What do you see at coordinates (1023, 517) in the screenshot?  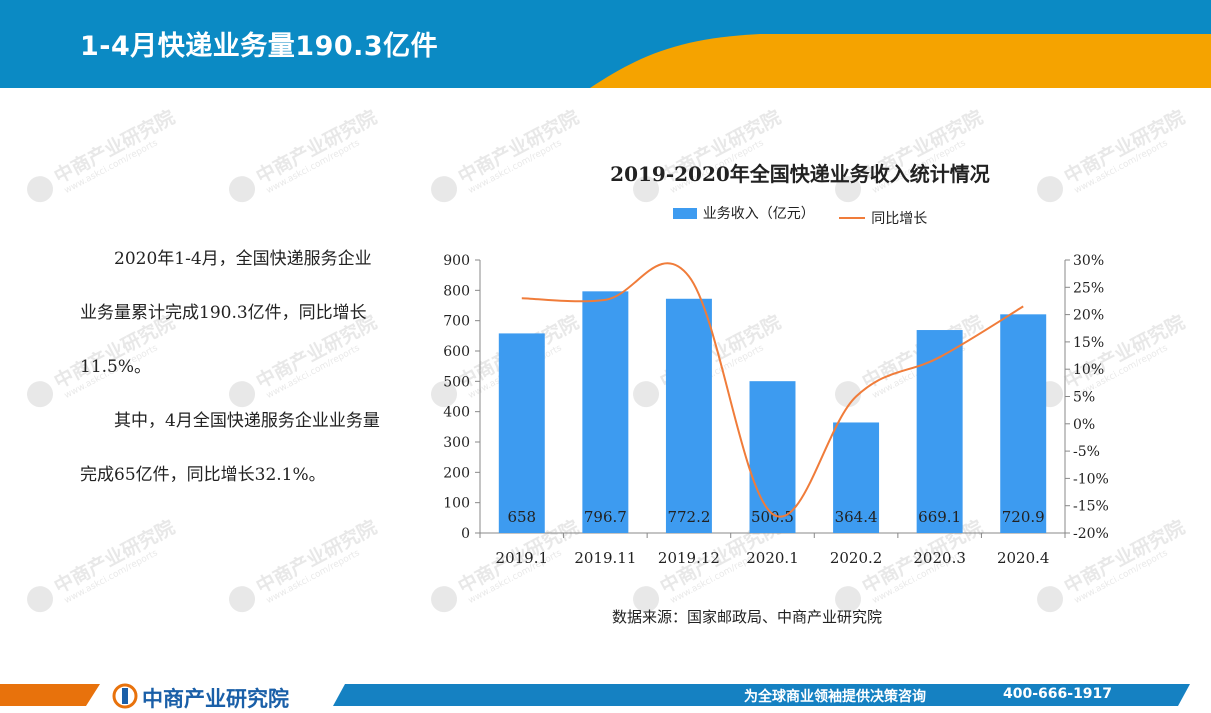 I see `bar-data-label: 720.9` at bounding box center [1023, 517].